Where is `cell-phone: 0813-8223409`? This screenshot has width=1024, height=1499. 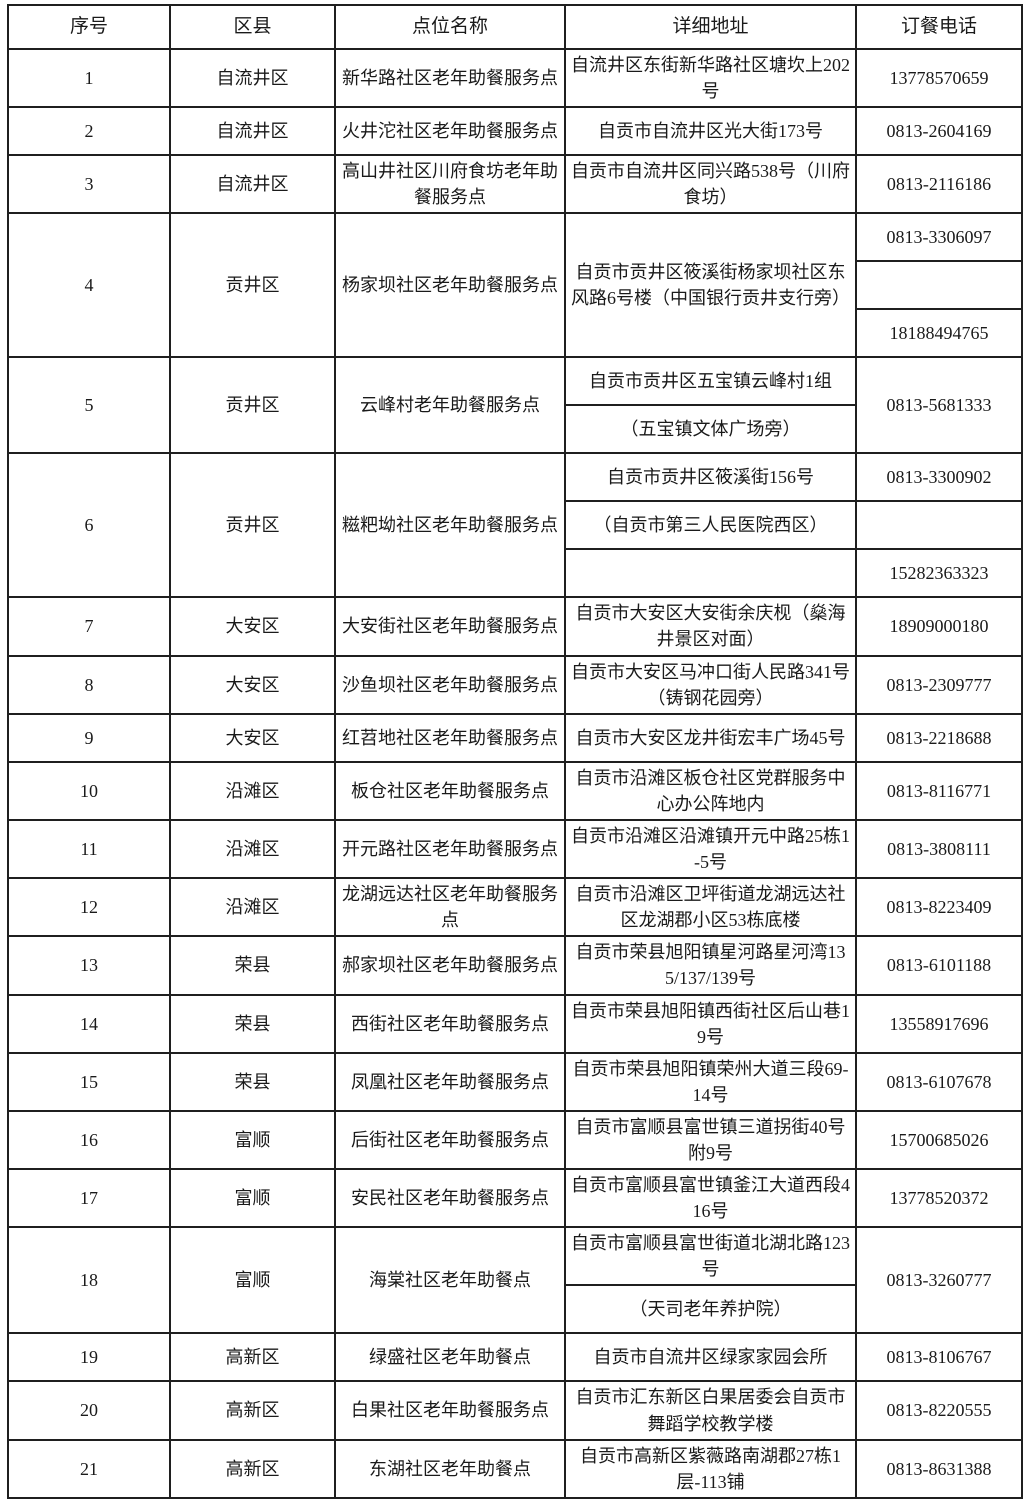 cell-phone: 0813-8223409 is located at coordinates (939, 907).